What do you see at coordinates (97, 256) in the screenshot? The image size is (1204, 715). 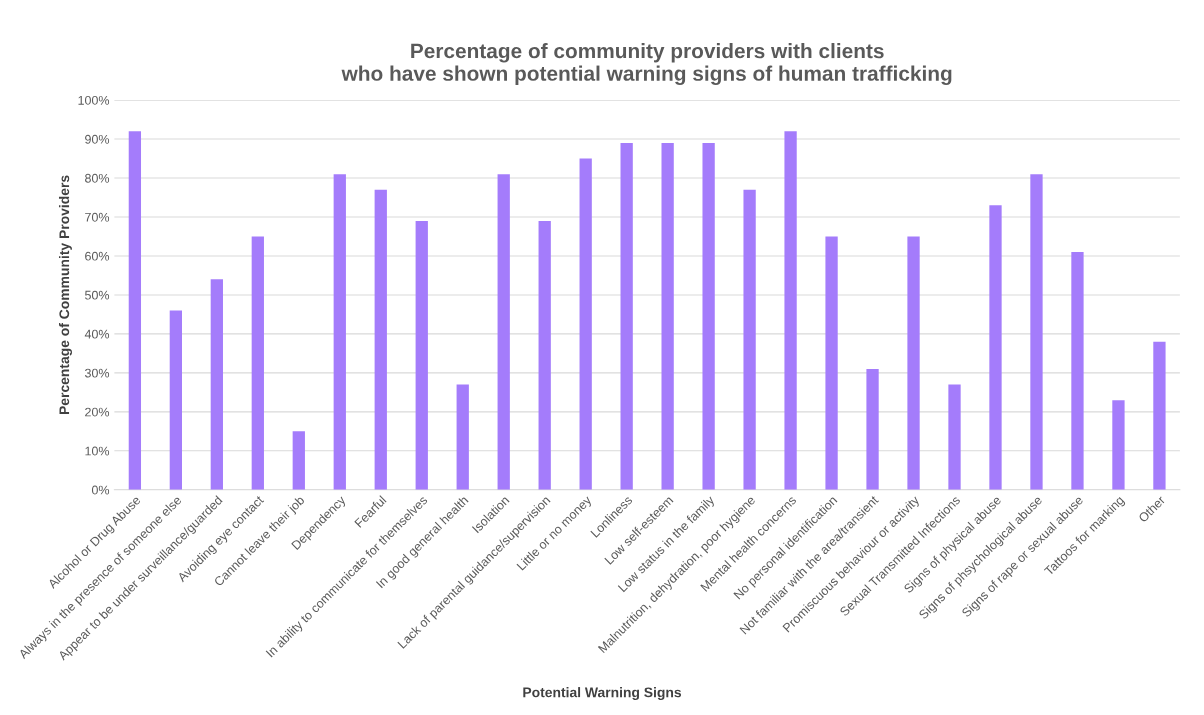 I see `y-tick-label: 60%` at bounding box center [97, 256].